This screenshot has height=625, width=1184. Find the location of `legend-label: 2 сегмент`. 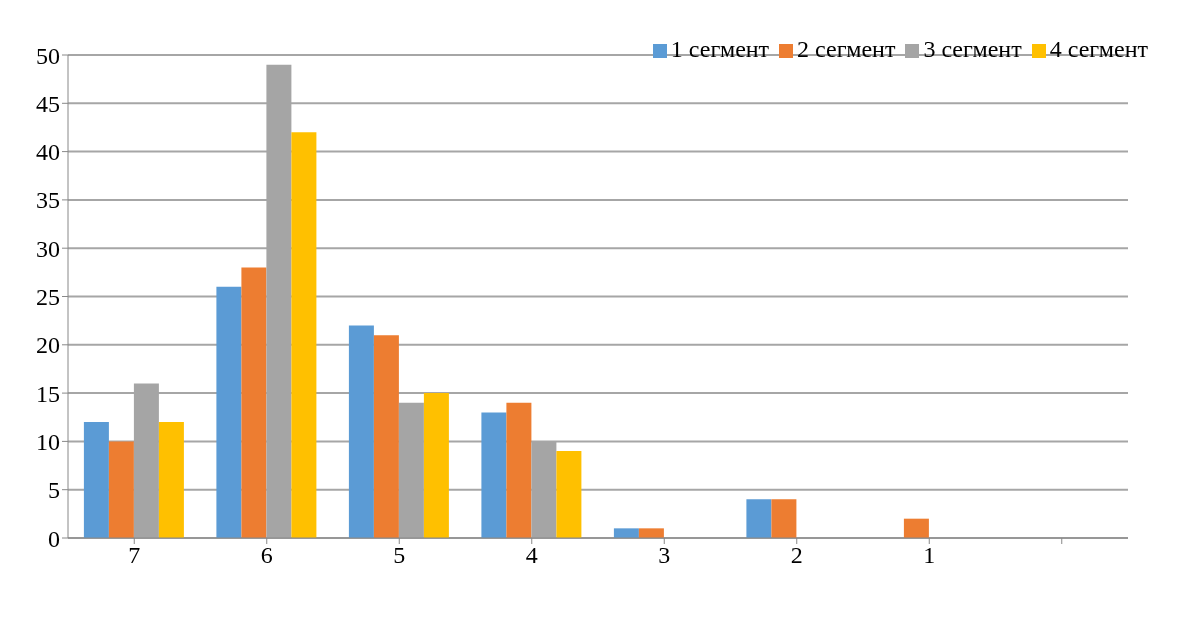

legend-label: 2 сегмент is located at coordinates (846, 49).